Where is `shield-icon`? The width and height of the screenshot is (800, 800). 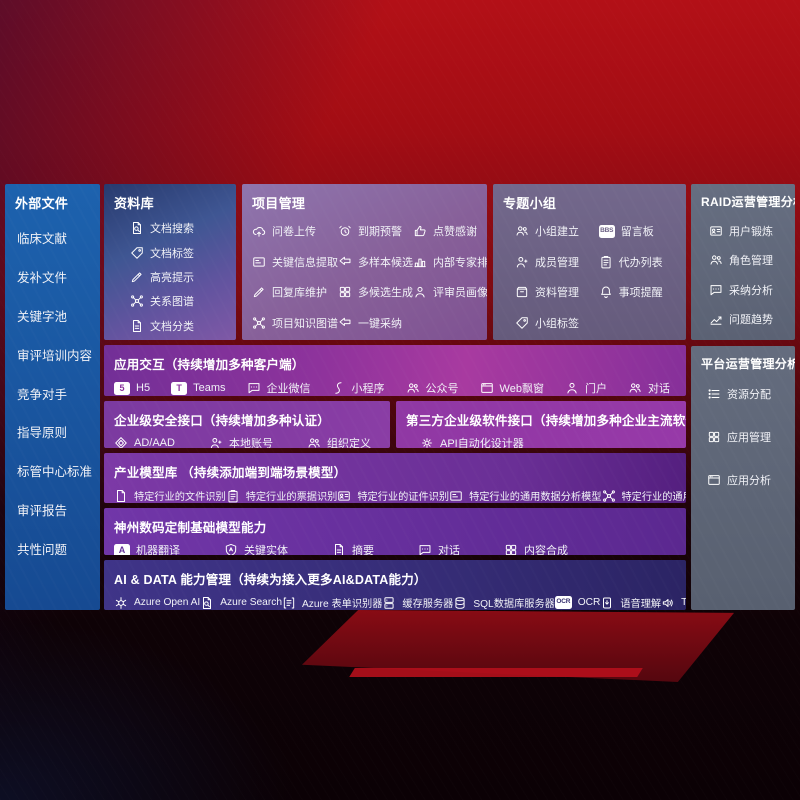 shield-icon is located at coordinates (231, 549).